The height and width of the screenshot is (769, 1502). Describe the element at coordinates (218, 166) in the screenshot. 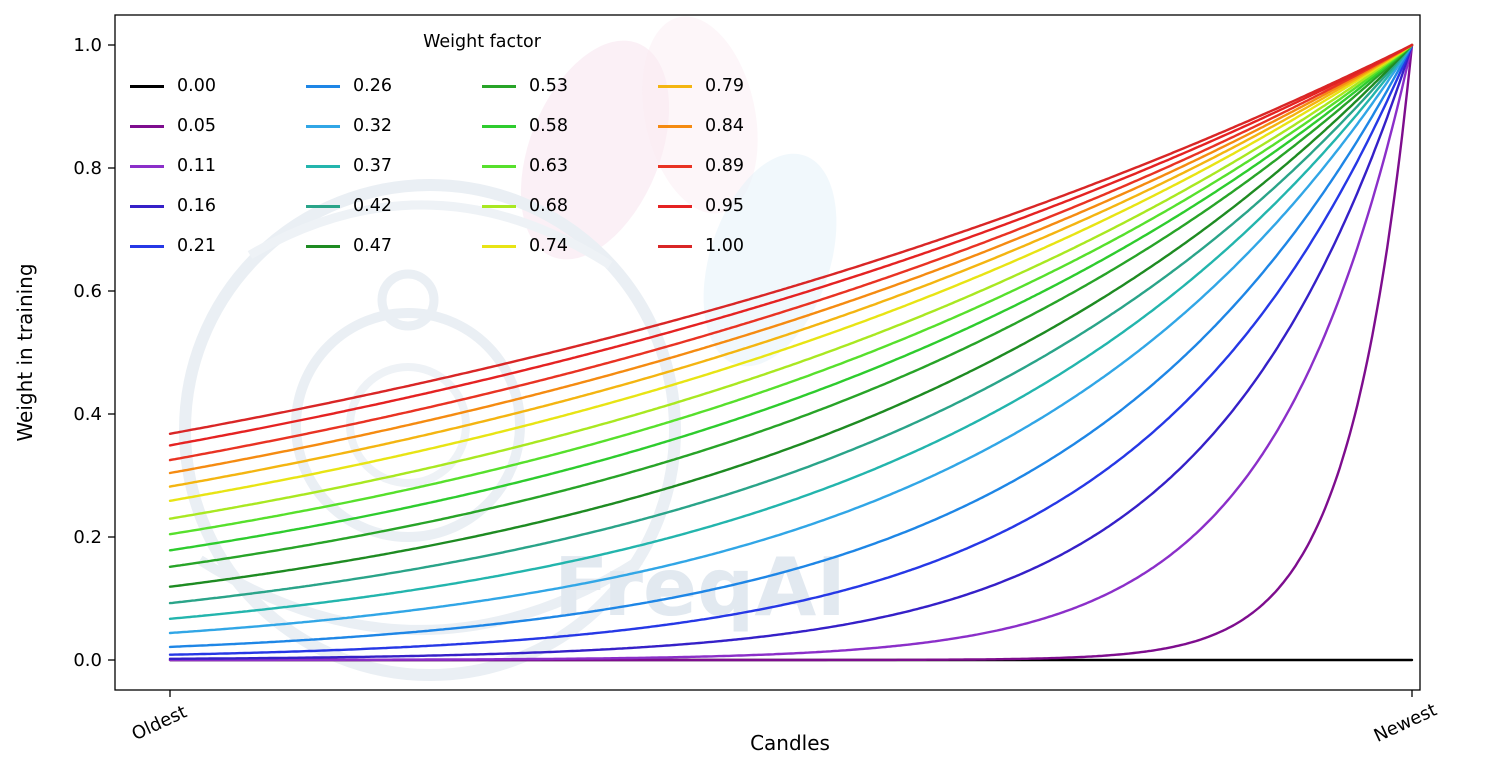

I see `legend-item-0.11: 0.11` at that location.